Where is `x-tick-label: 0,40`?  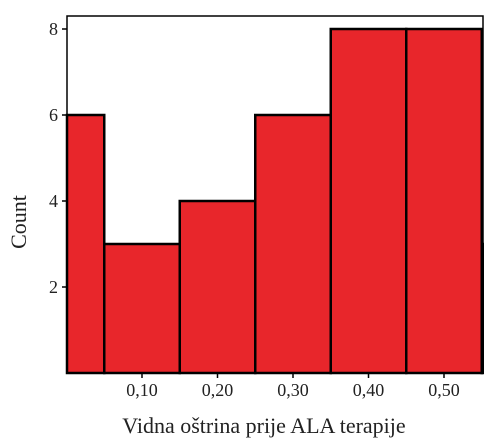
x-tick-label: 0,40 is located at coordinates (369, 390).